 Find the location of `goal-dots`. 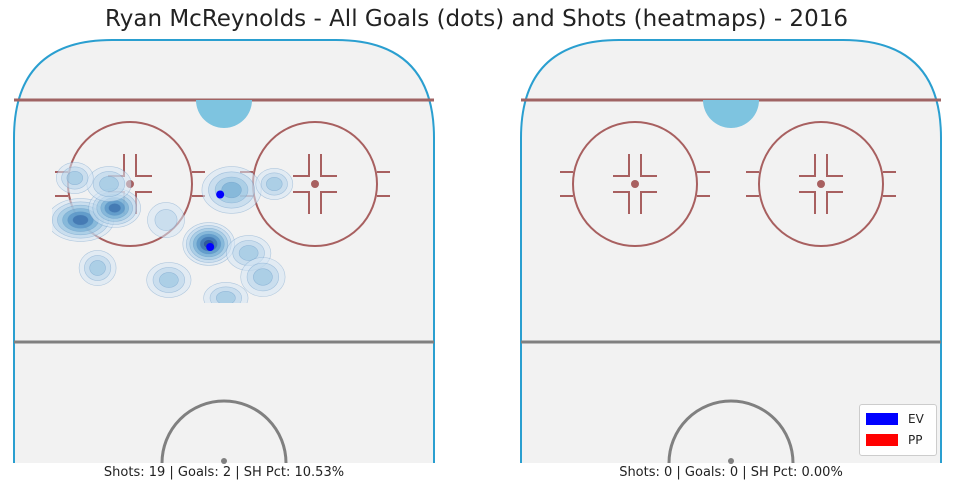

goal-dots is located at coordinates (215, 220).